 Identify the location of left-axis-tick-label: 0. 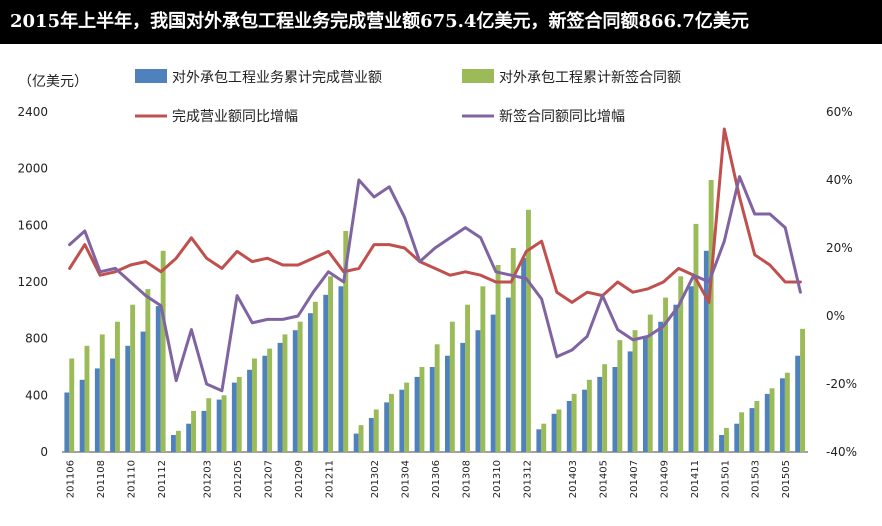
(44, 452).